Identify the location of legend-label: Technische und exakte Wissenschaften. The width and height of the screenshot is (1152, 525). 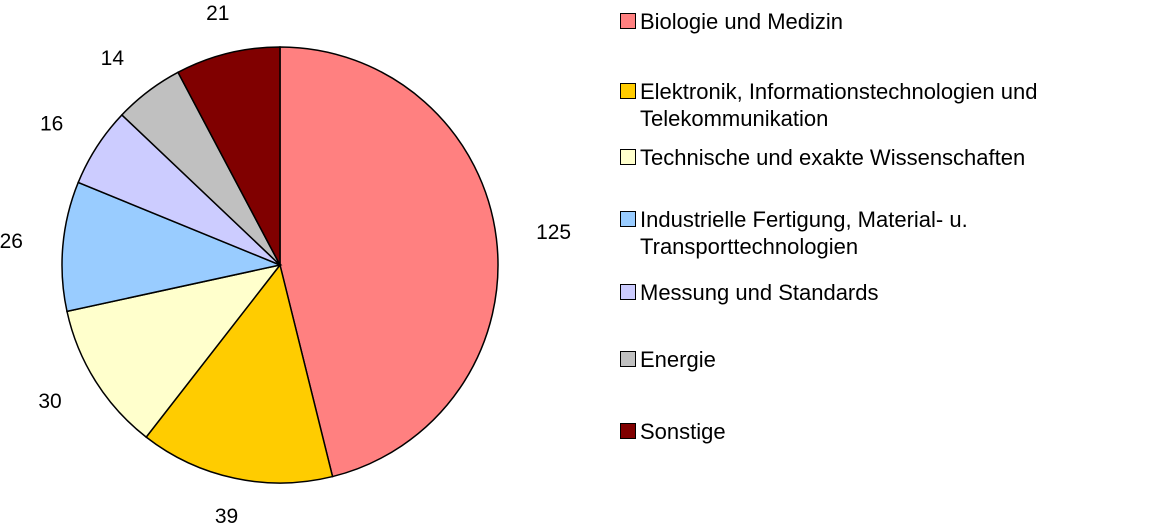
(833, 157).